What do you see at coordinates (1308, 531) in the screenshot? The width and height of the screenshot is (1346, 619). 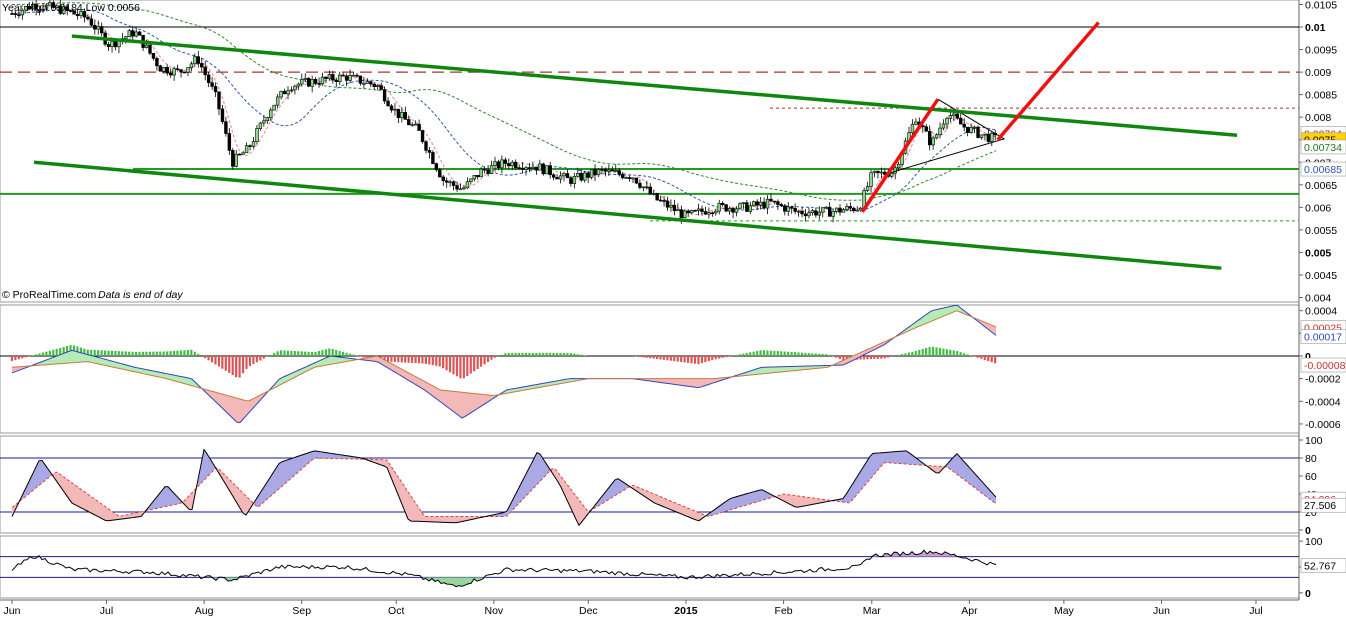 I see `stochastic-tick-label: 0` at bounding box center [1308, 531].